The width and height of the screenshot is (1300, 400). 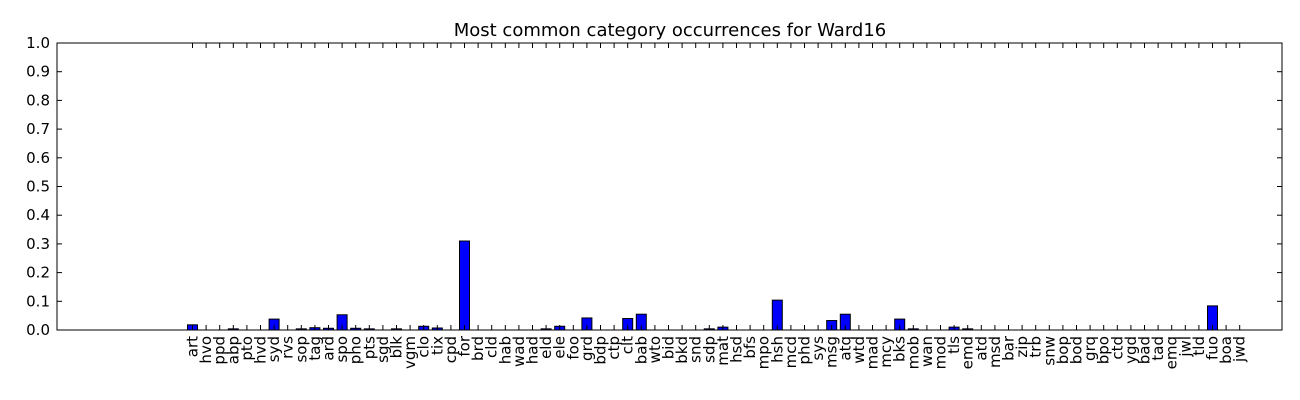 What do you see at coordinates (1104, 350) in the screenshot?
I see `x-tick-label-bpo: bpo` at bounding box center [1104, 350].